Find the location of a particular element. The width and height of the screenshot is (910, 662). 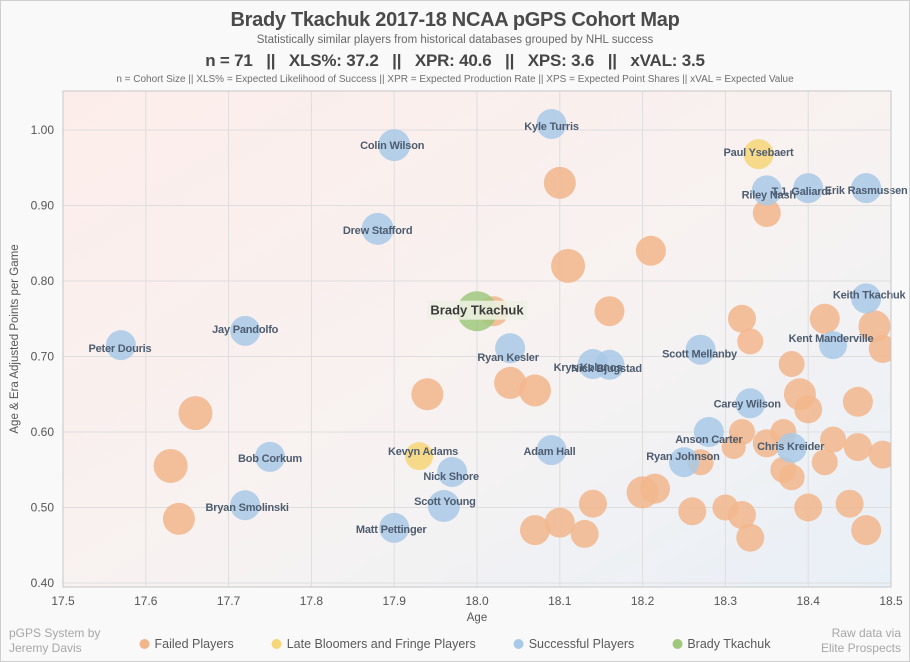

player-label: Anson Carter is located at coordinates (709, 440).